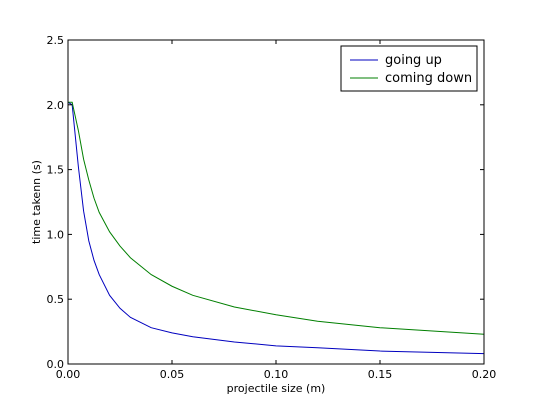 The image size is (540, 405). Describe the element at coordinates (68, 374) in the screenshot. I see `x-tick-label: 0.00` at that location.